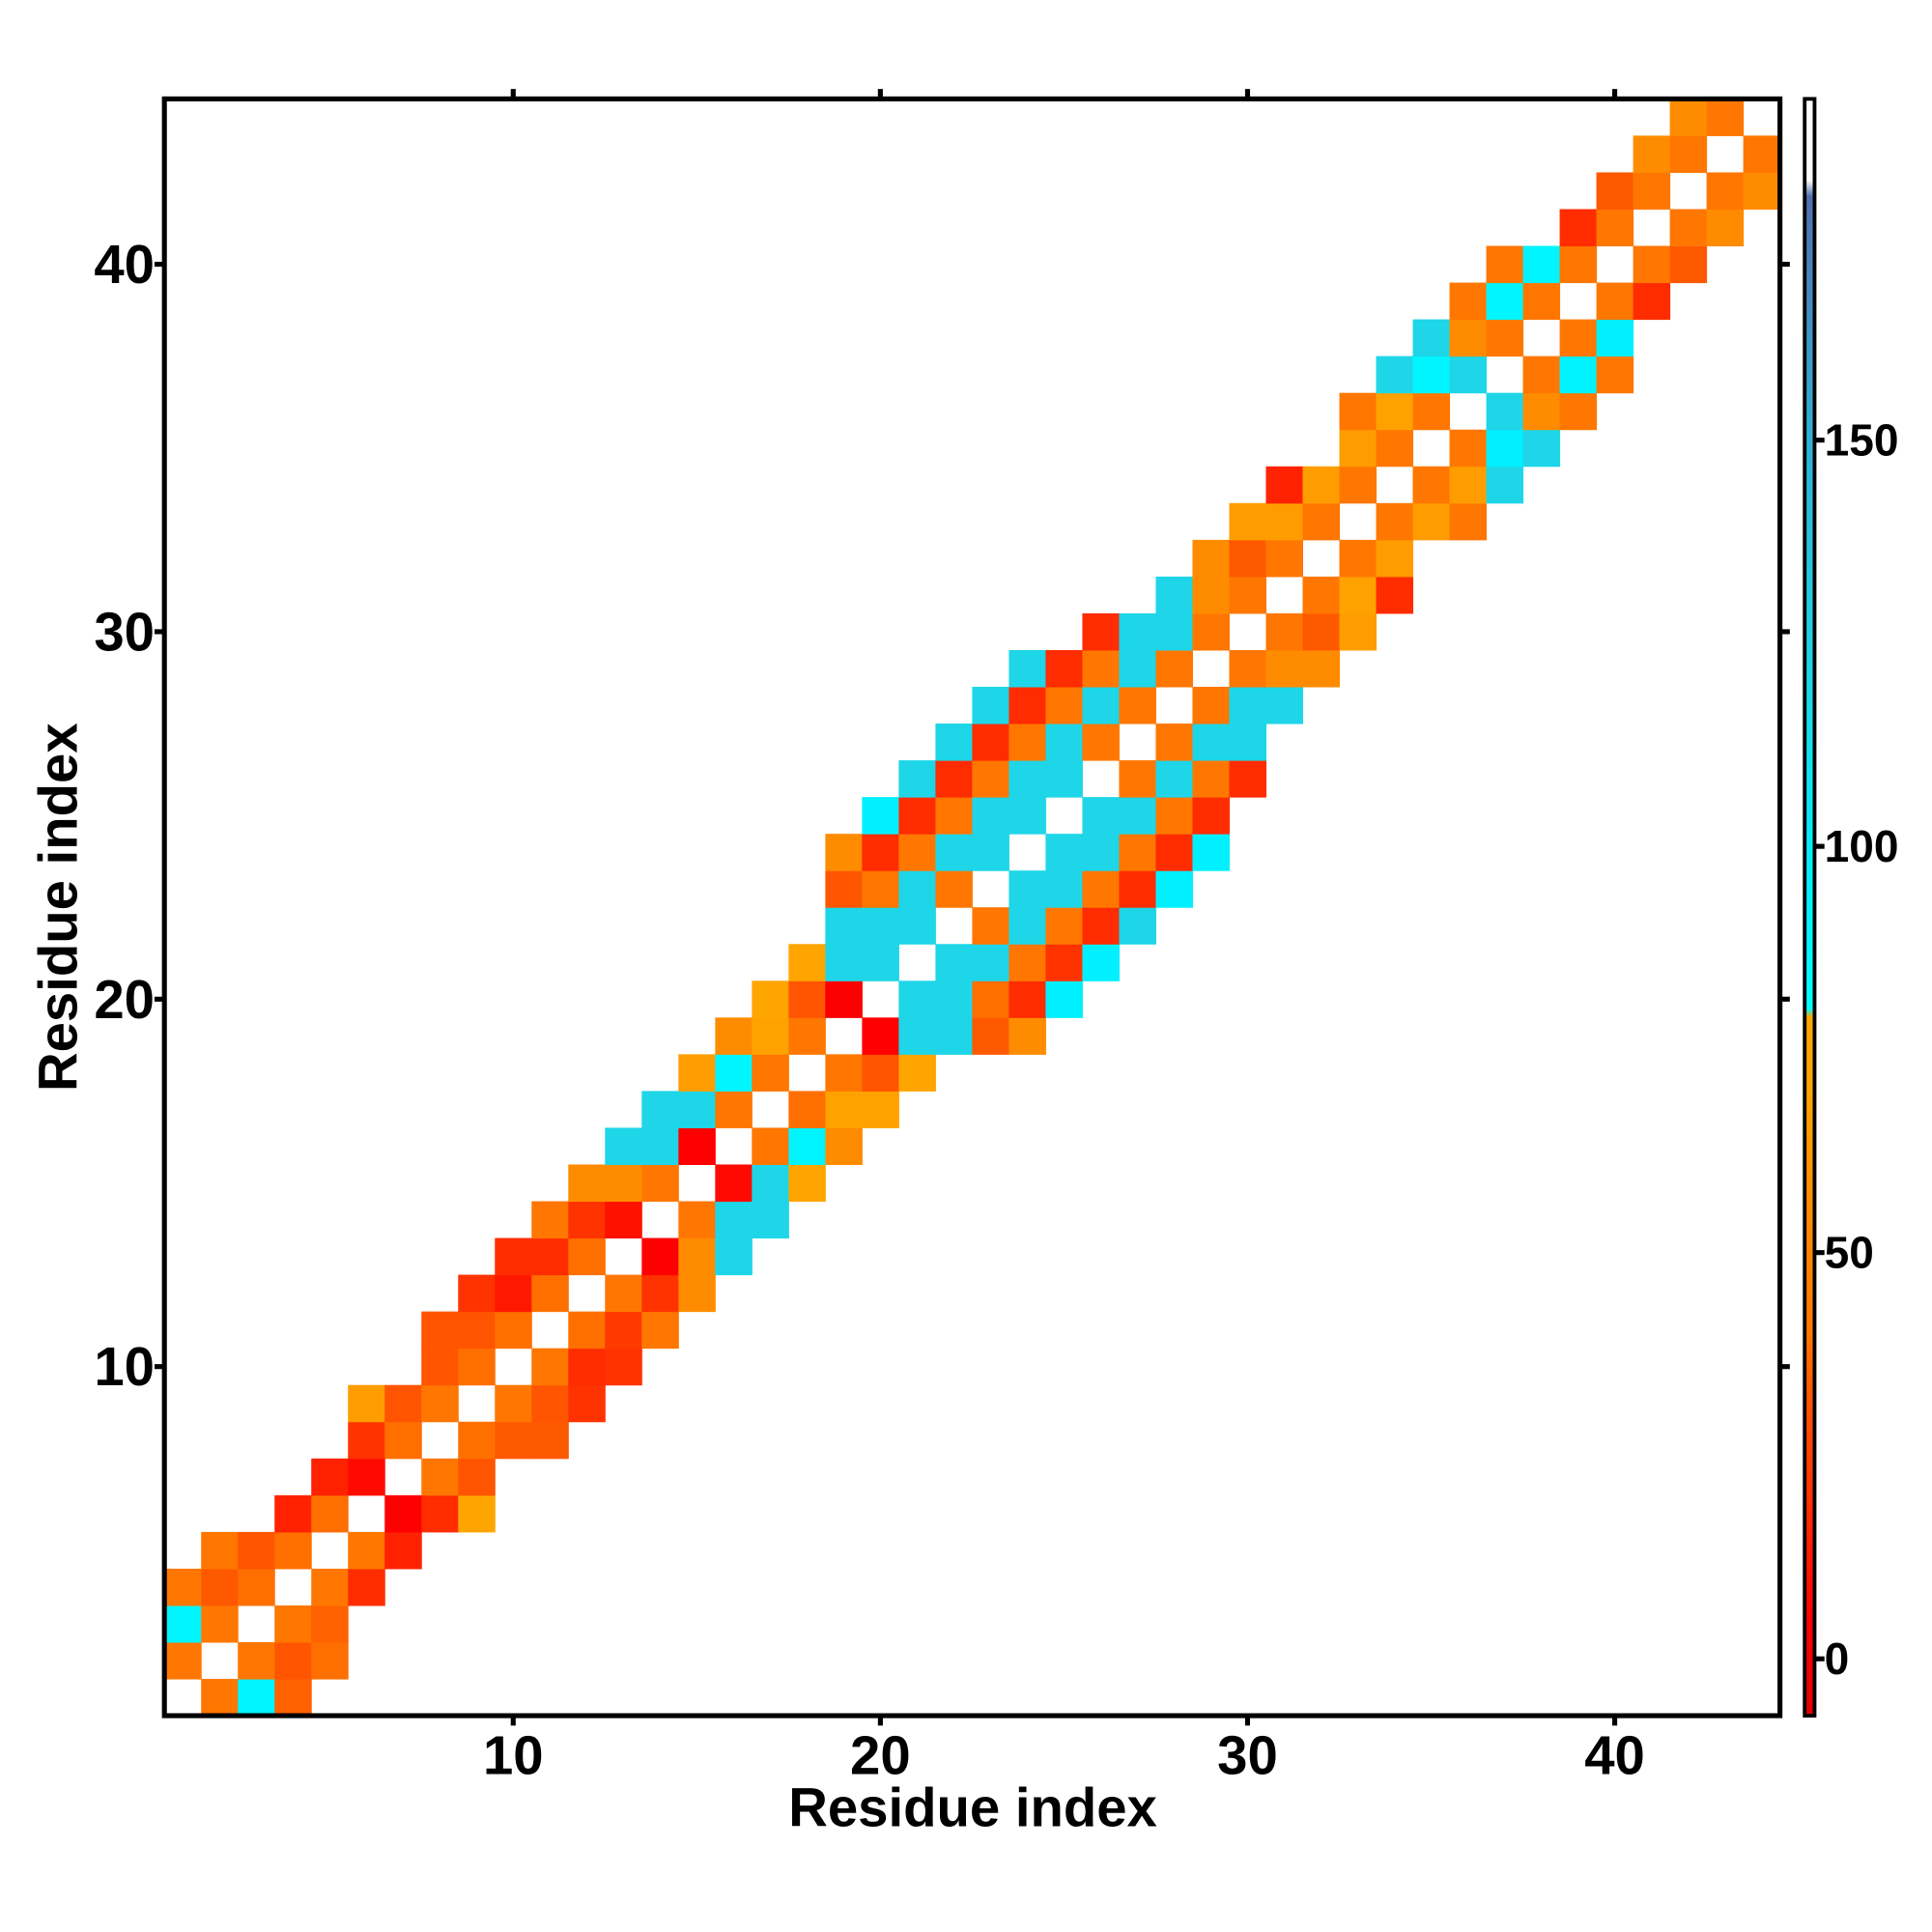 The image size is (1932, 1932). I want to click on x-tick-label: 40, so click(1614, 1755).